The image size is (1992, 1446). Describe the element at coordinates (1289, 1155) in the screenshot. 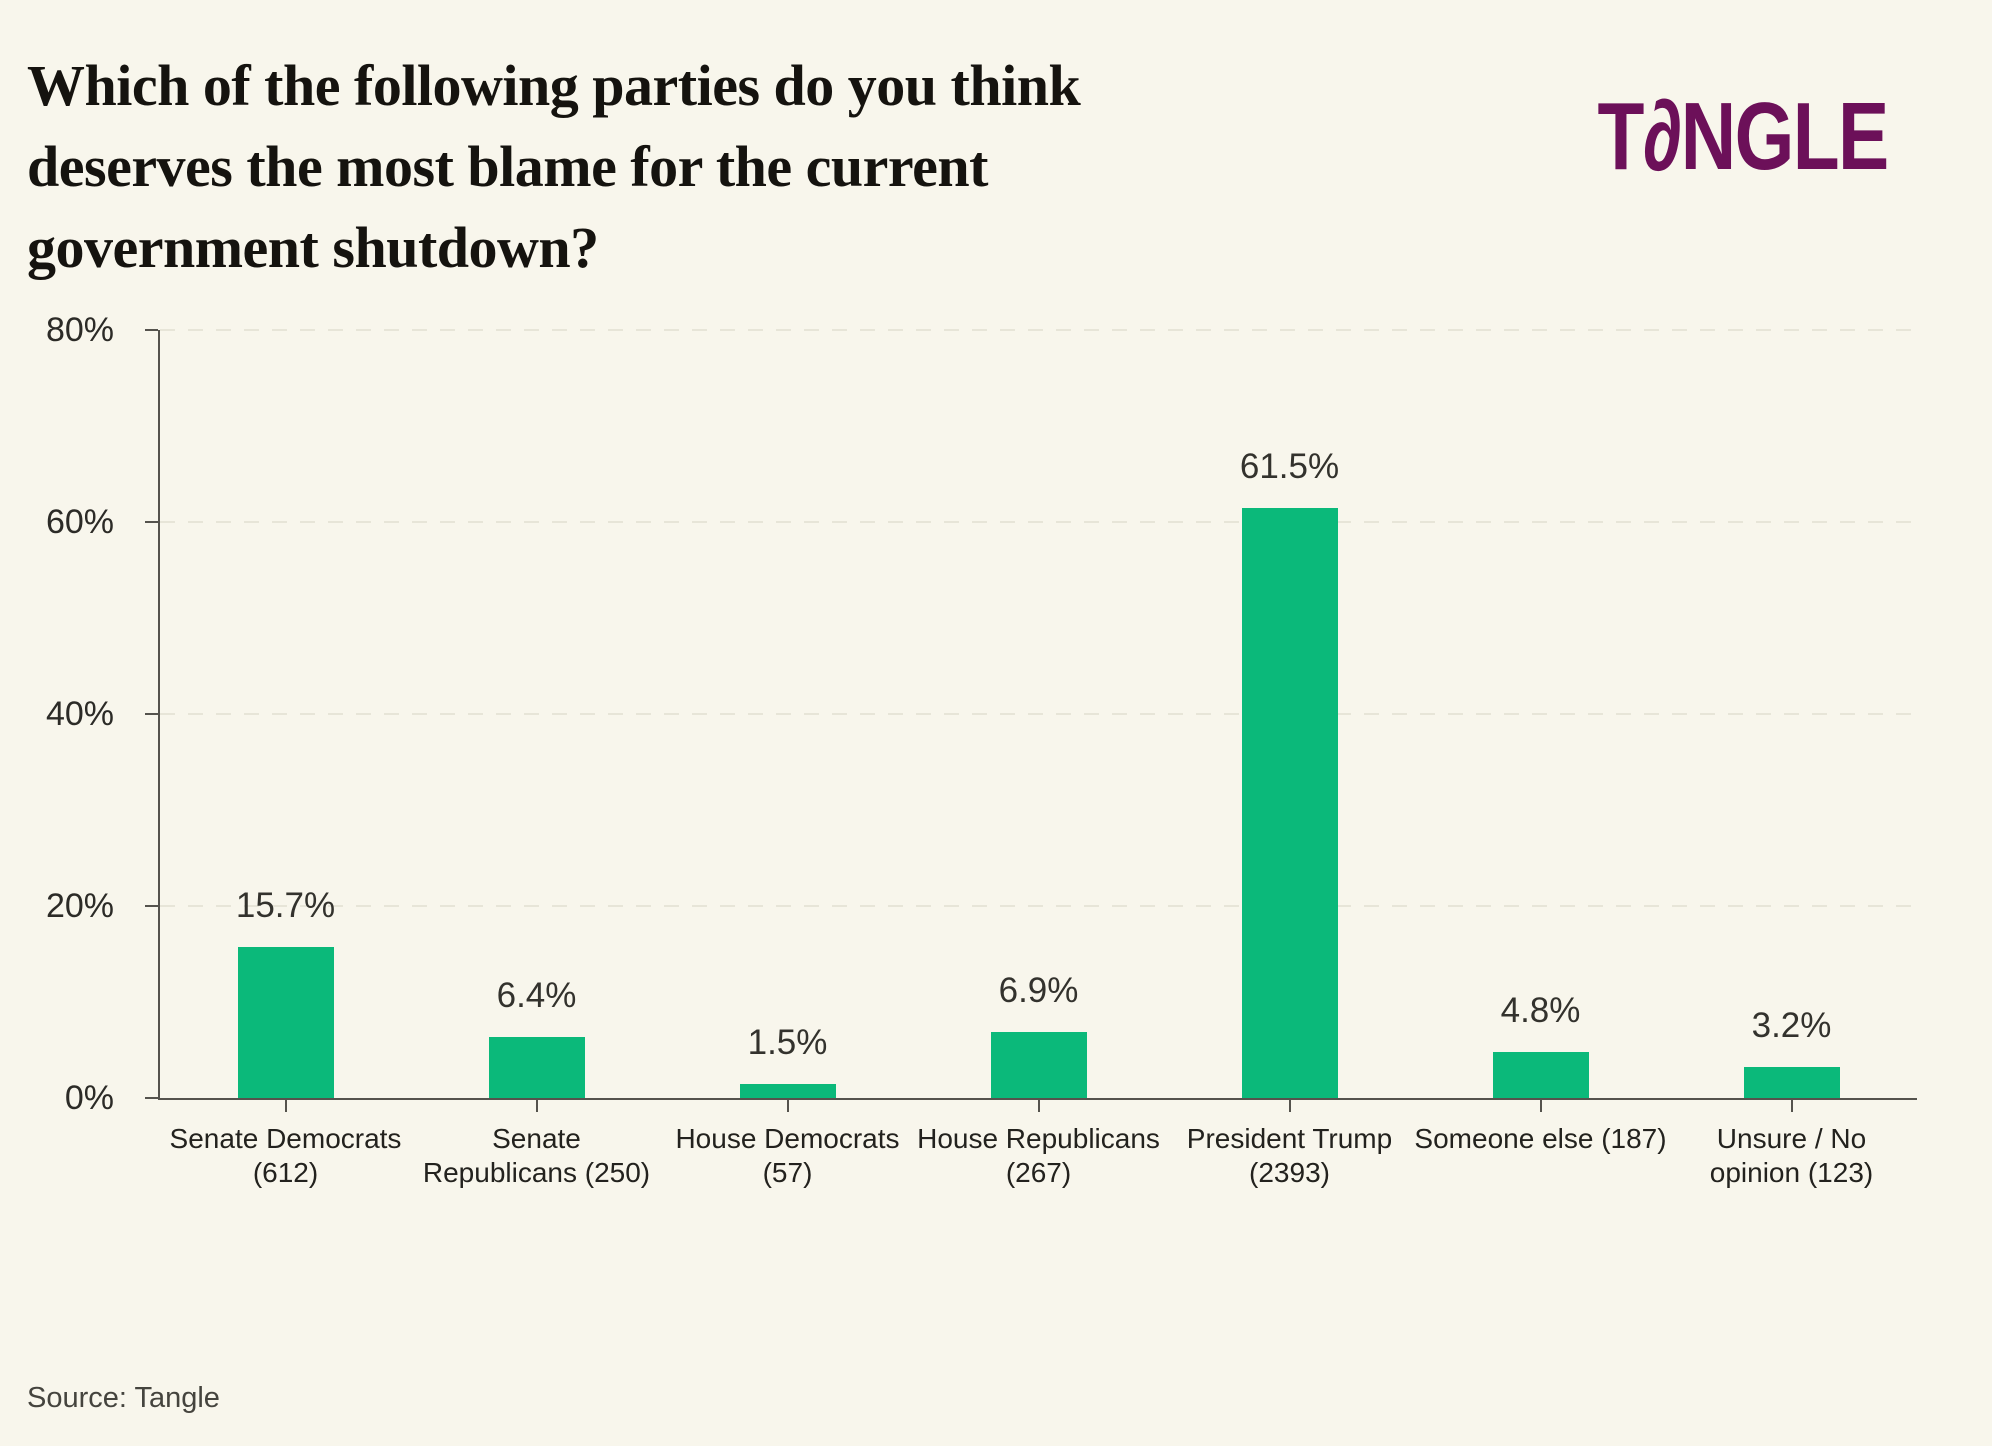

I see `category-label: President Trump (2393)` at that location.